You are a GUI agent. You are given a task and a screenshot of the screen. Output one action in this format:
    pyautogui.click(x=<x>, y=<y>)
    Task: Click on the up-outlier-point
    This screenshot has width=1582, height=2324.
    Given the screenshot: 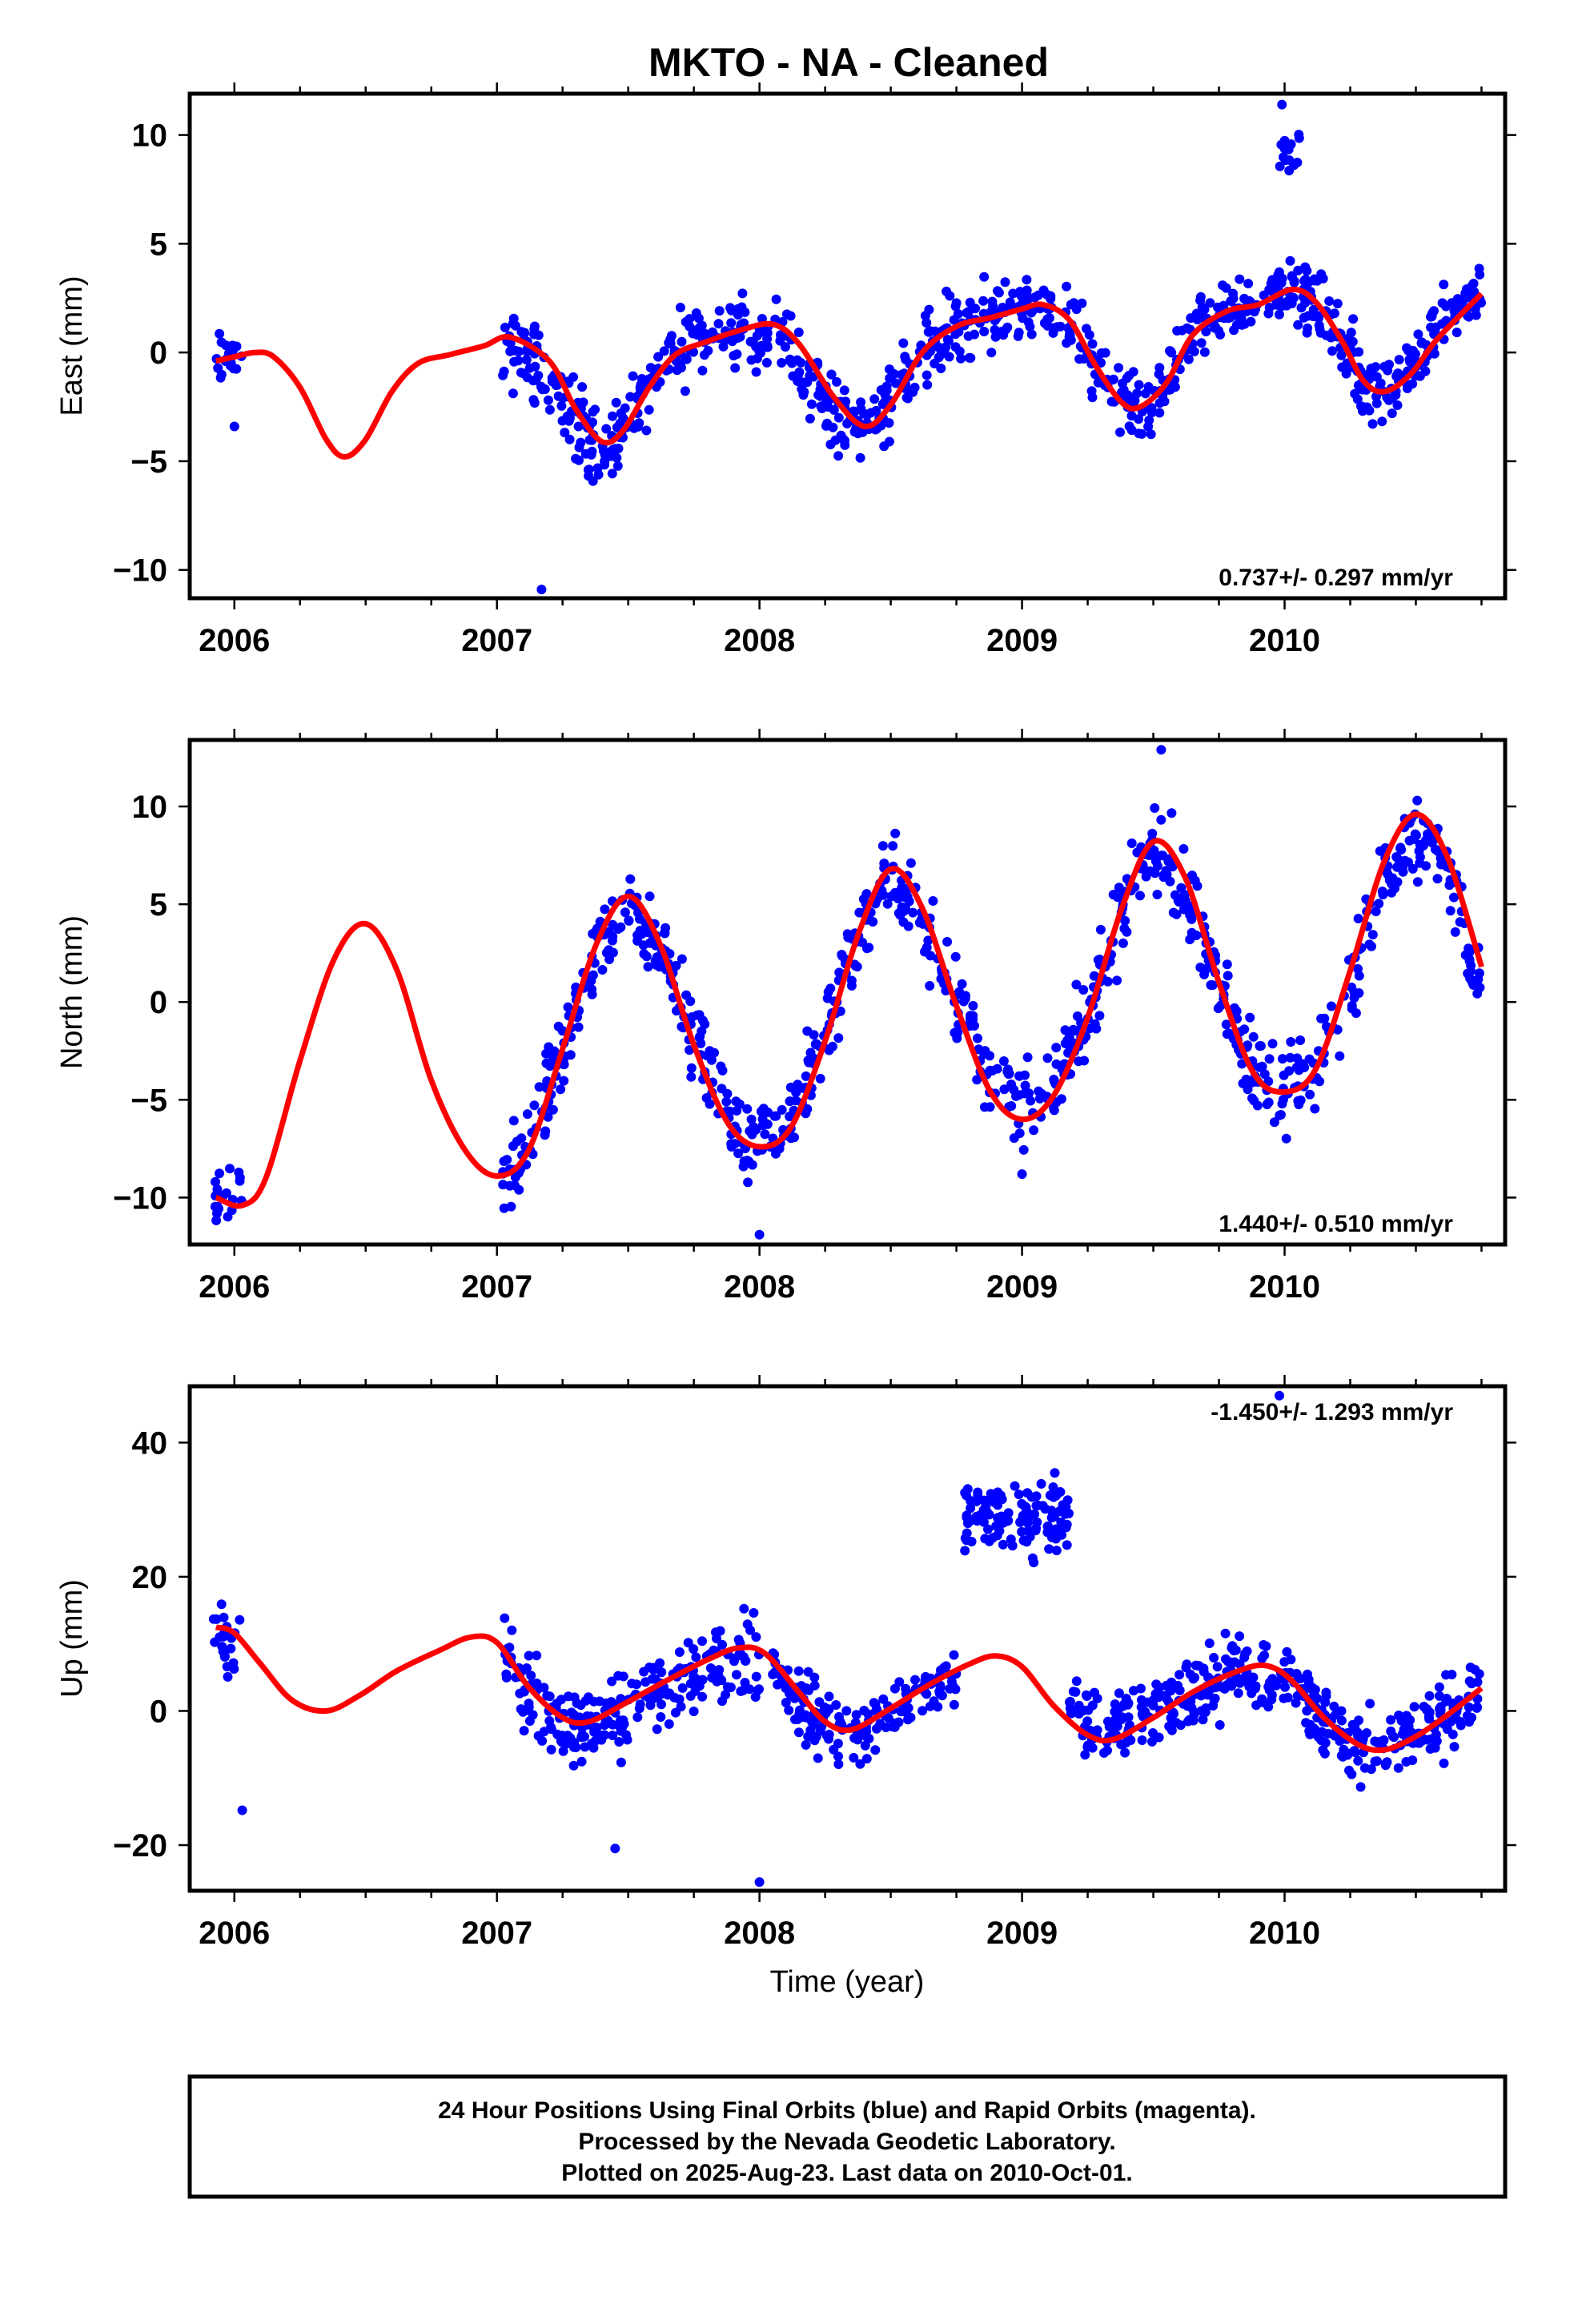 What is the action you would take?
    pyautogui.click(x=242, y=1810)
    